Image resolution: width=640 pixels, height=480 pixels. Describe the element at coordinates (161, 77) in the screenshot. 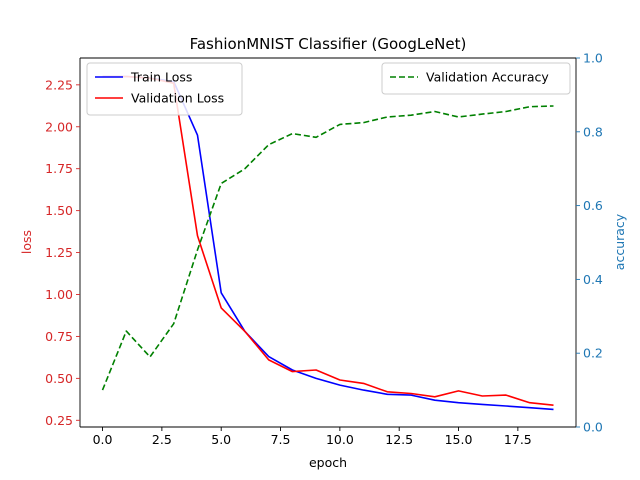

I see `legend-label: Train Loss` at that location.